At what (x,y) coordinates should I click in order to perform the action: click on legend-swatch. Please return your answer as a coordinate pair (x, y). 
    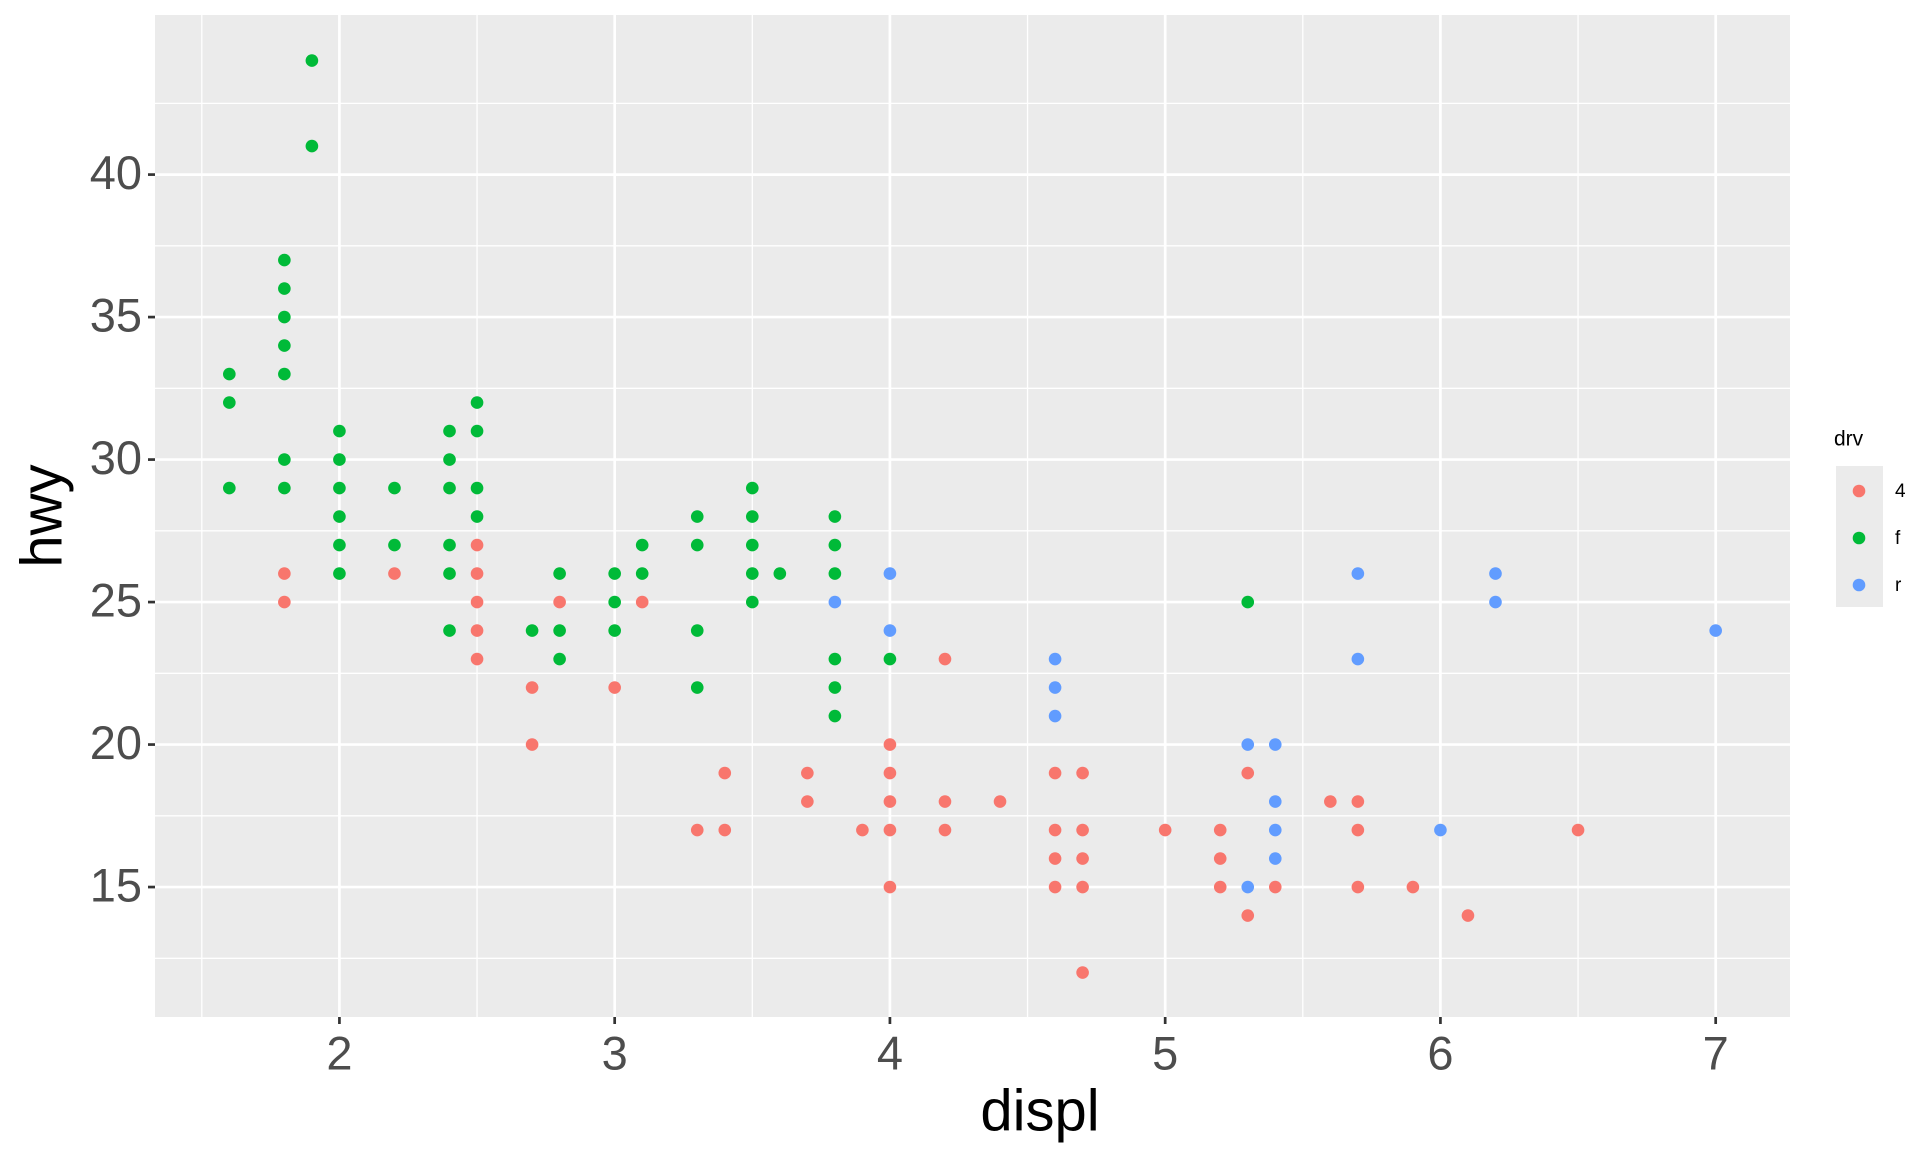
    Looking at the image, I should click on (1859, 585).